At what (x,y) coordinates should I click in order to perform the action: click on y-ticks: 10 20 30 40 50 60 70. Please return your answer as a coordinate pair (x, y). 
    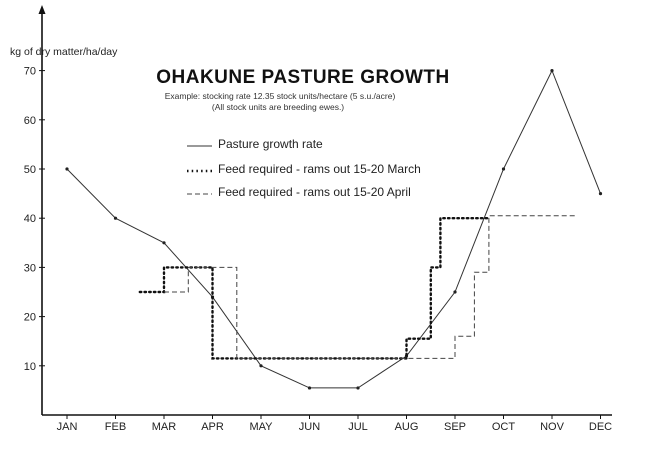
    Looking at the image, I should click on (34, 219).